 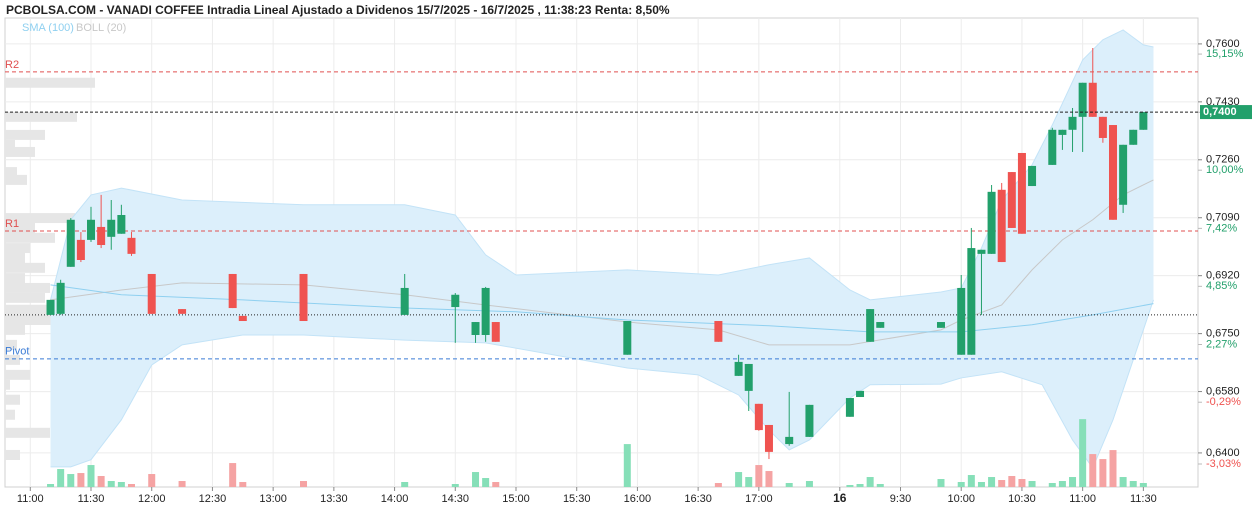 What do you see at coordinates (101, 28) in the screenshot?
I see `legend-bollinger: BOLL (20)` at bounding box center [101, 28].